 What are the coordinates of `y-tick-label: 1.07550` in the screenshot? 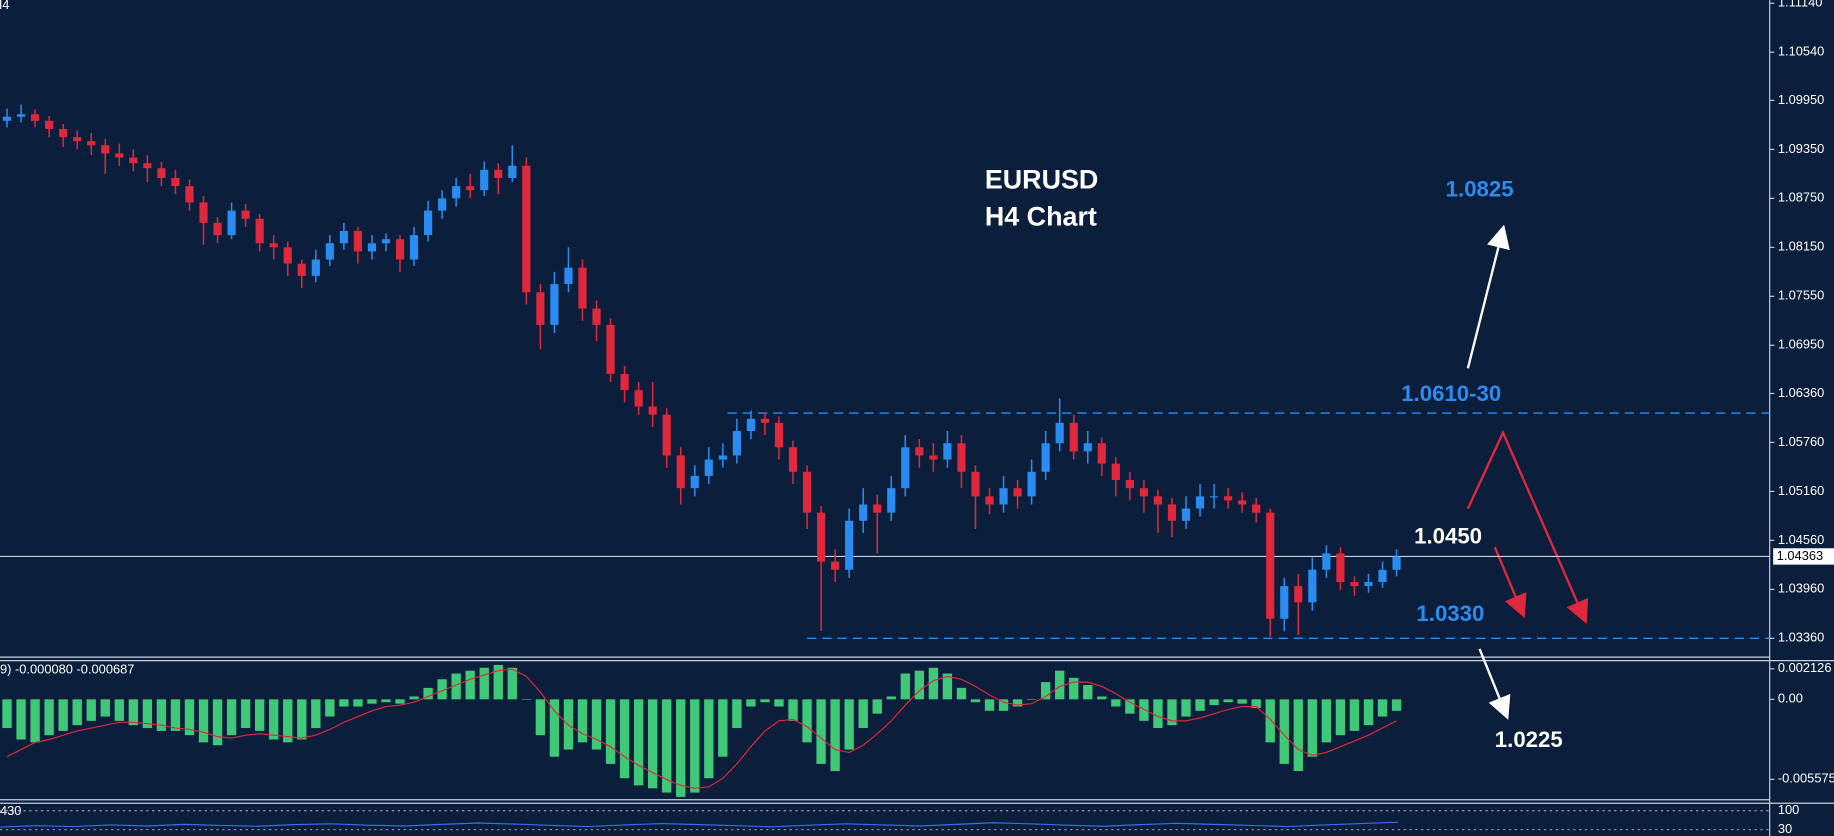 It's located at (1801, 295).